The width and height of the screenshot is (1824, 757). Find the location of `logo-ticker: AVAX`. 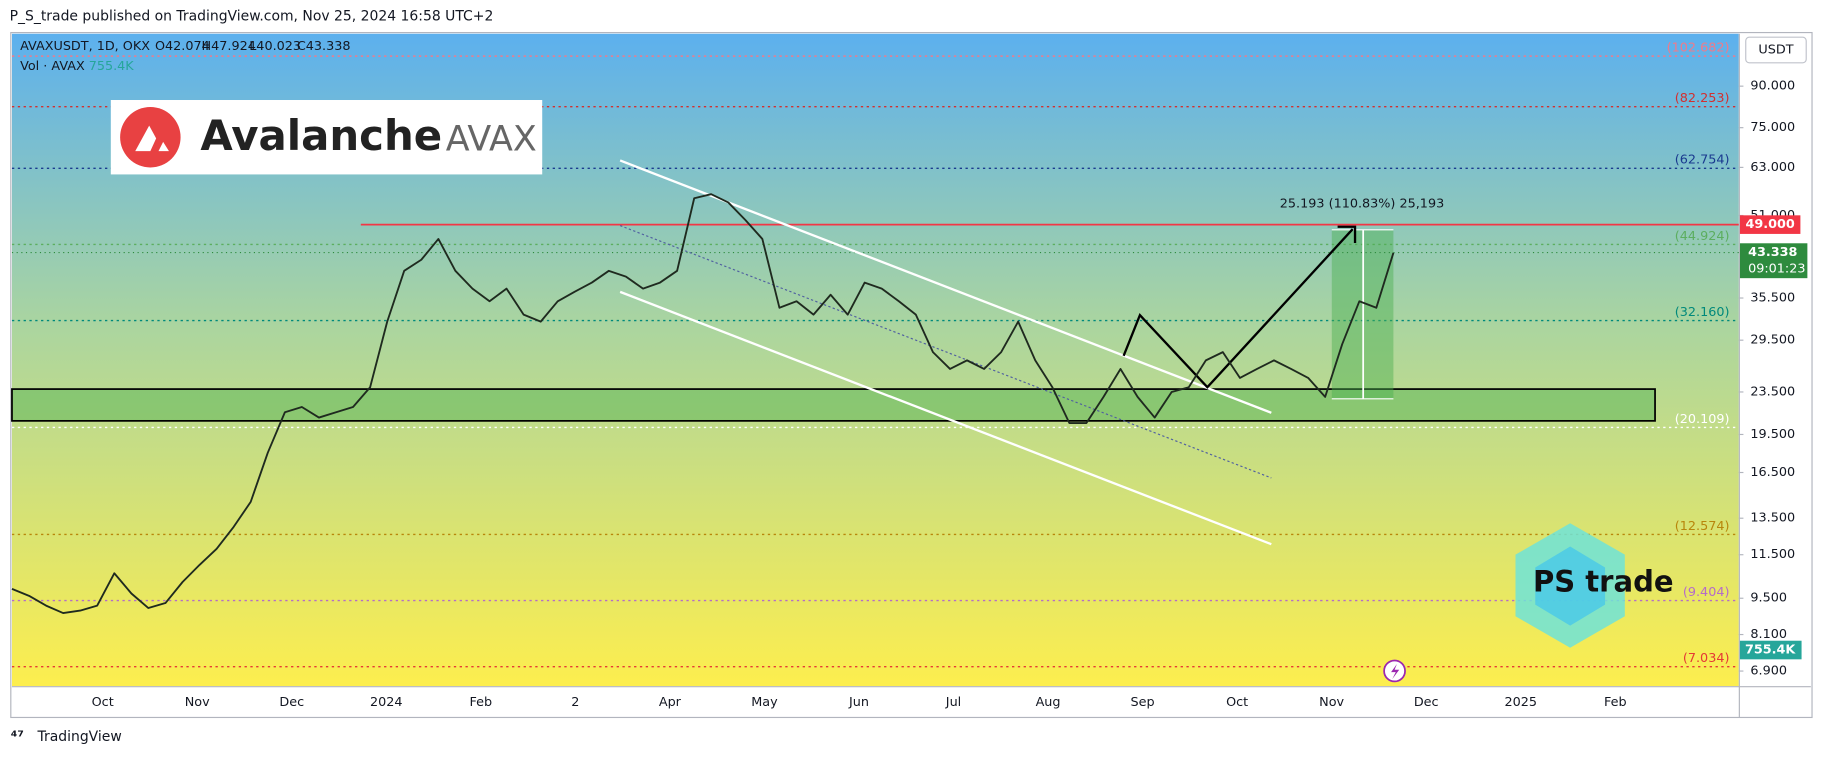

logo-ticker: AVAX is located at coordinates (491, 140).